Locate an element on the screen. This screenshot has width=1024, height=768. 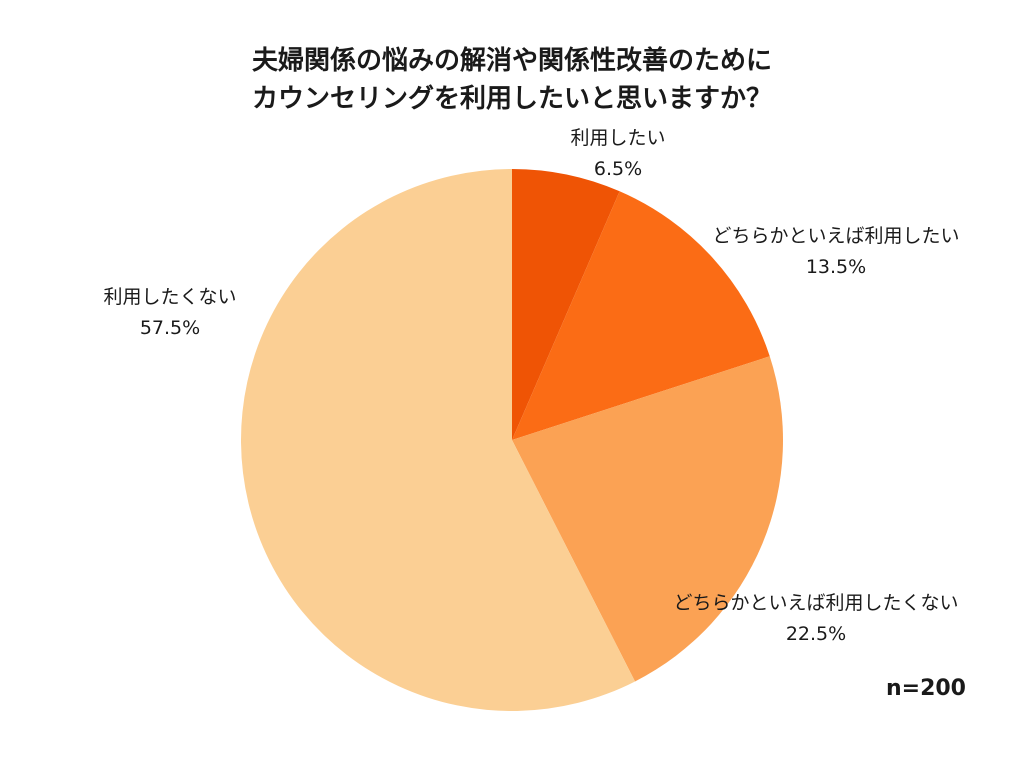
slice-label-2: どちらかといえば利用したい is located at coordinates (835, 236).